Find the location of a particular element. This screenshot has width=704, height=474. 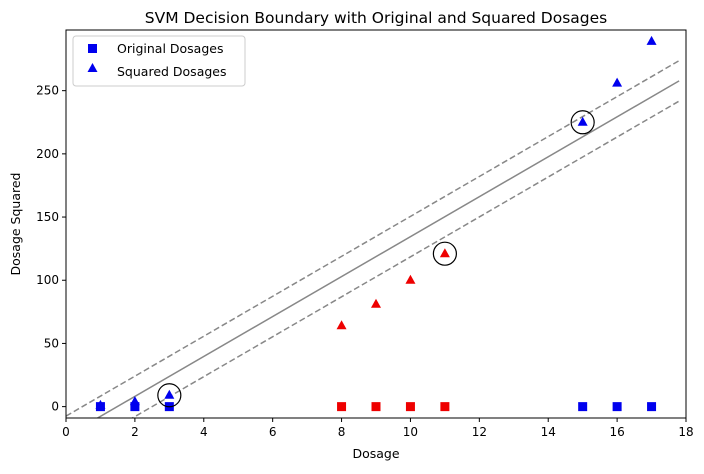

x-tick-label: 6 is located at coordinates (273, 432).